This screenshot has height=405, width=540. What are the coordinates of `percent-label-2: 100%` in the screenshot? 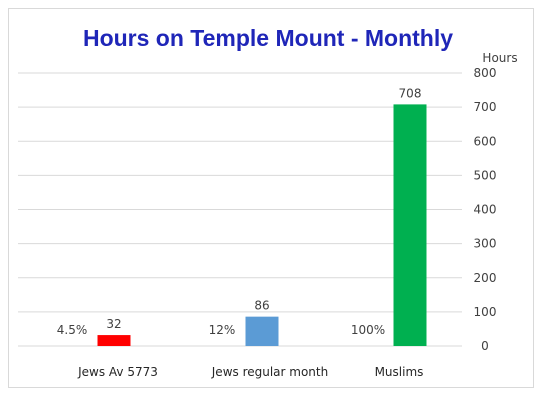 It's located at (368, 330).